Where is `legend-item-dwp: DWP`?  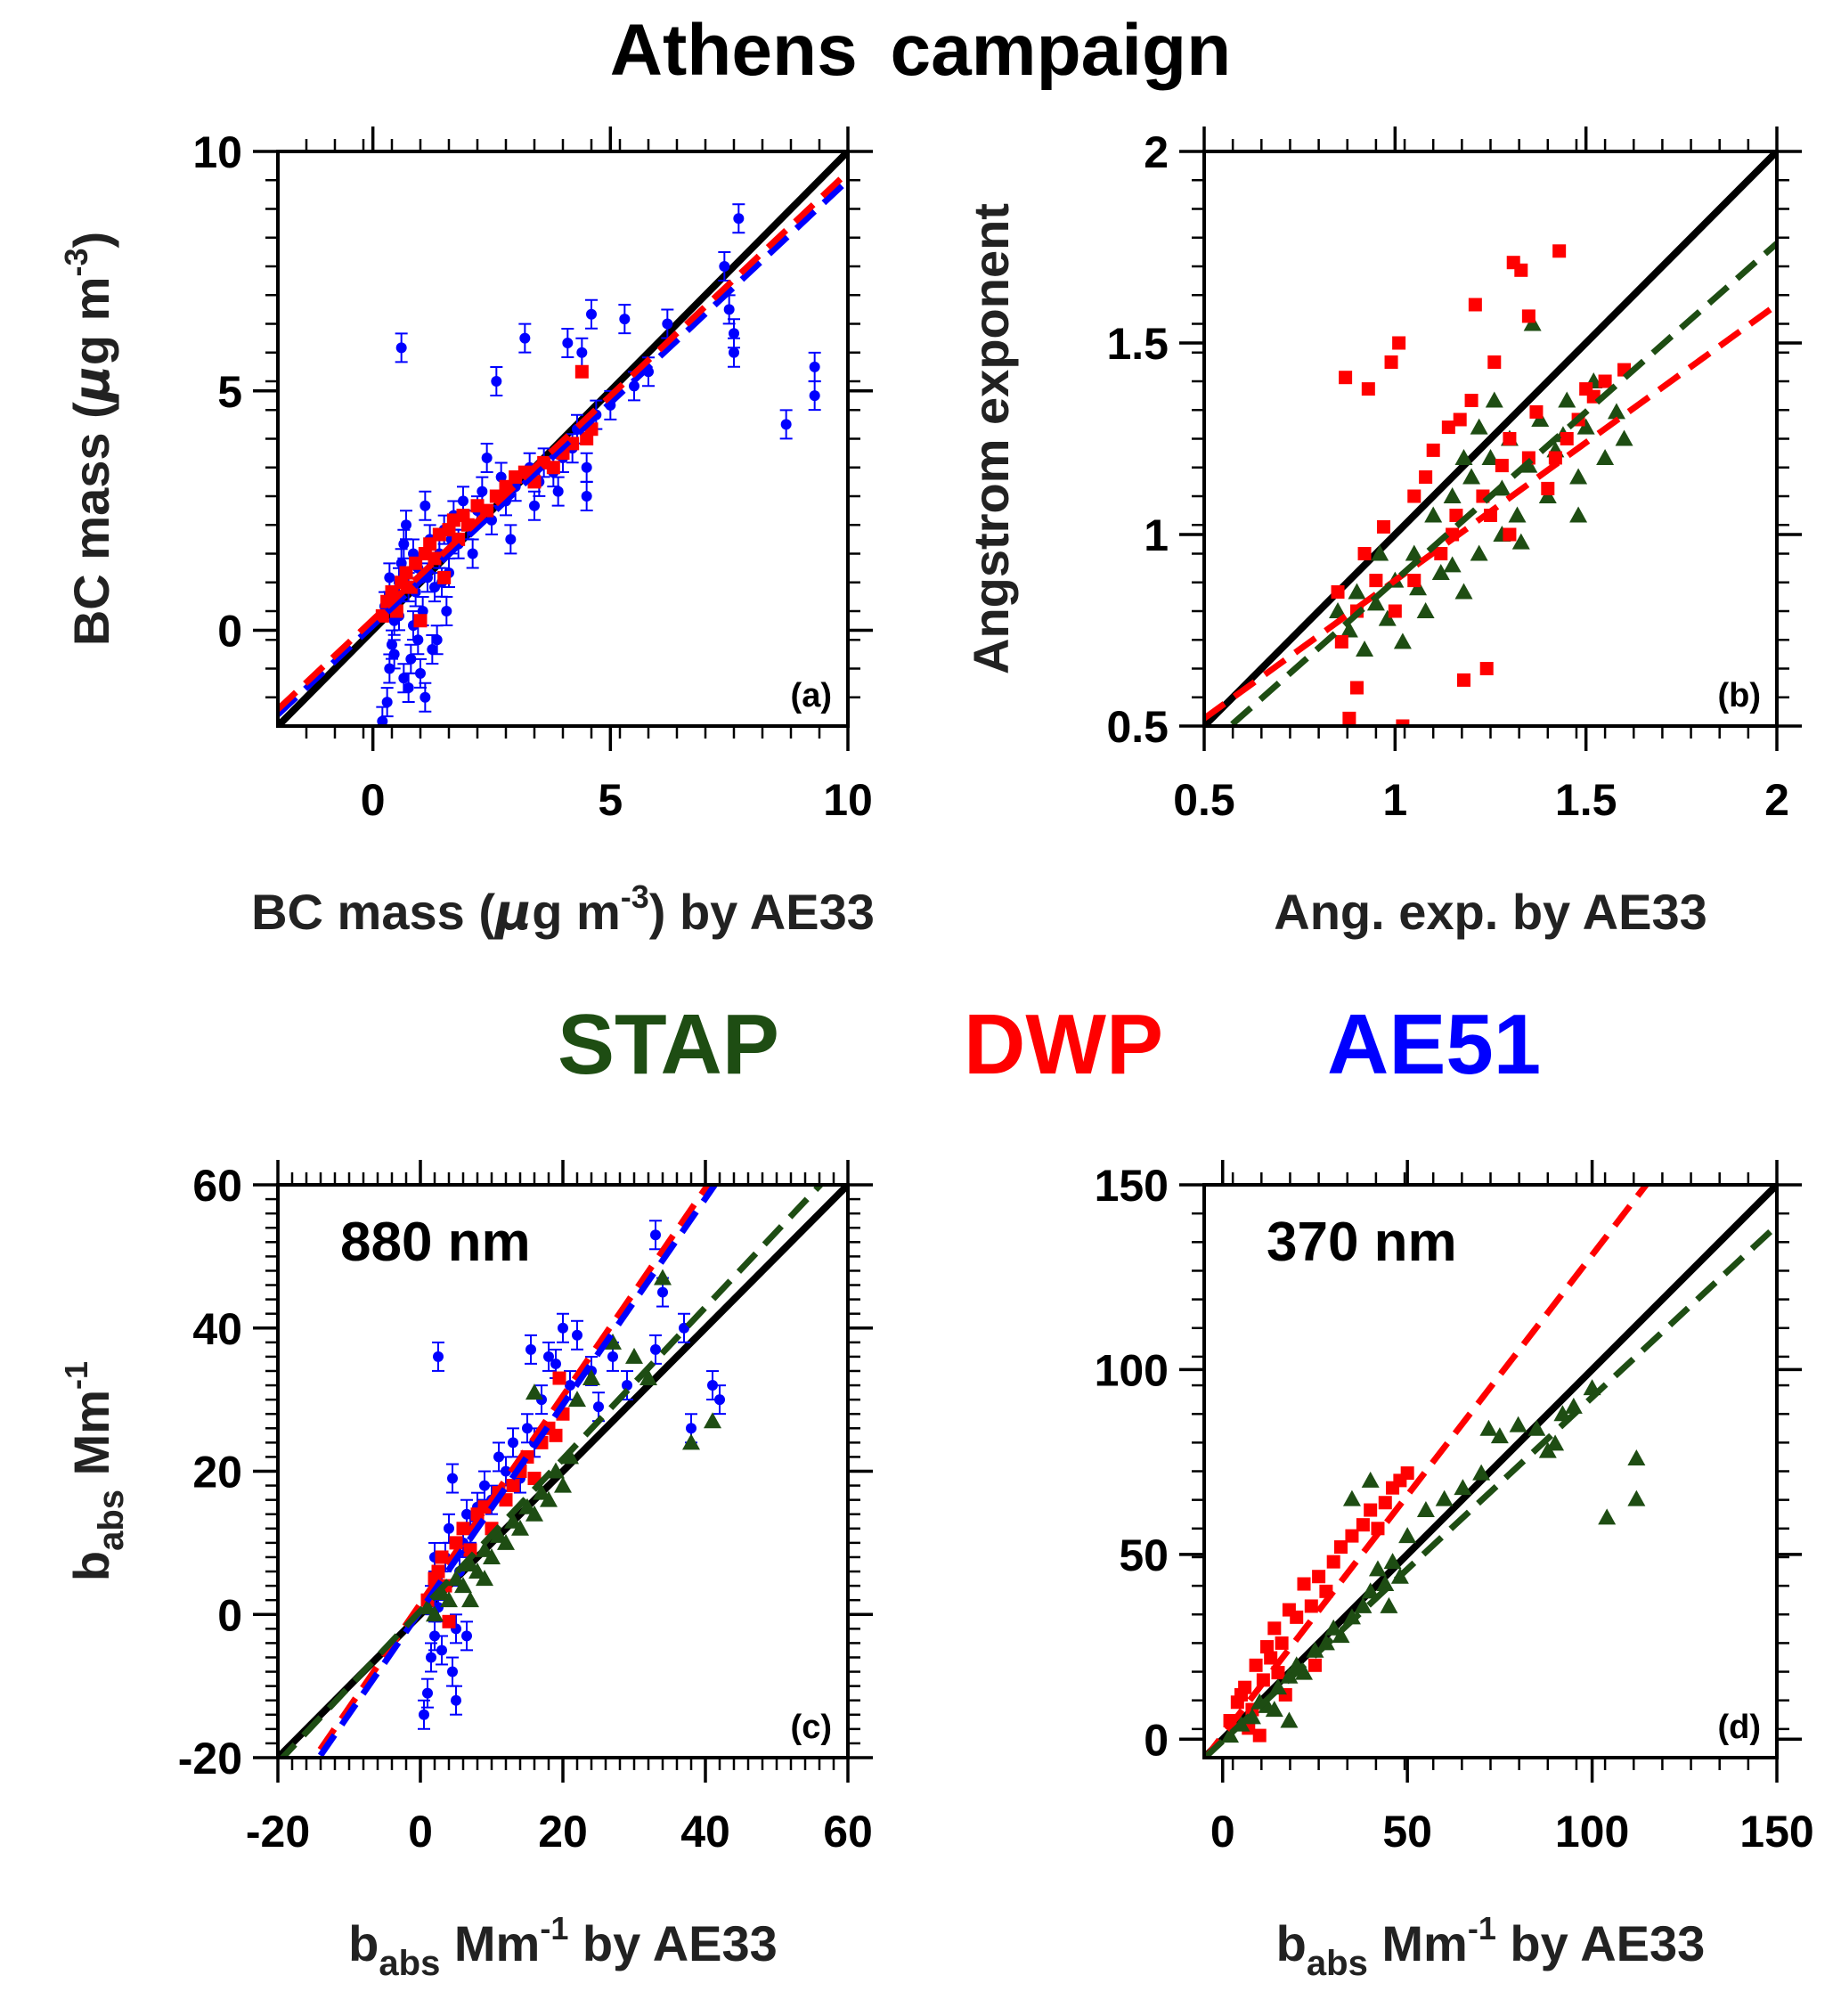 legend-item-dwp: DWP is located at coordinates (1063, 1044).